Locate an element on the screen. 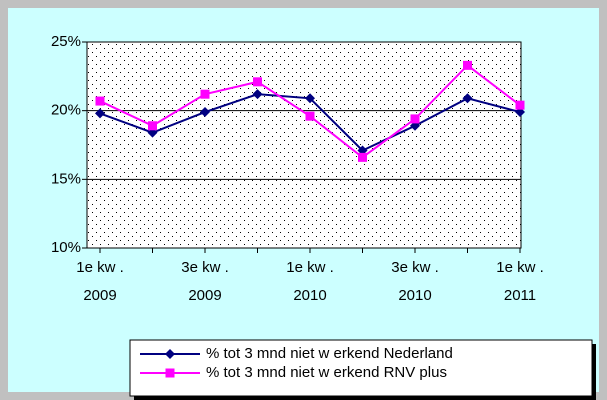 This screenshot has height=400, width=607. y-tick-label: 20% is located at coordinates (66, 110).